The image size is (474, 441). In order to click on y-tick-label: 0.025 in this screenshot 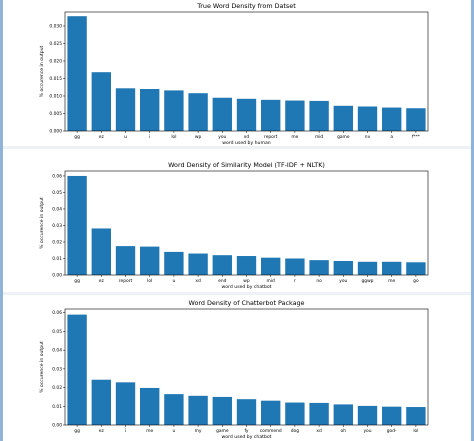, I will do `click(55, 44)`.